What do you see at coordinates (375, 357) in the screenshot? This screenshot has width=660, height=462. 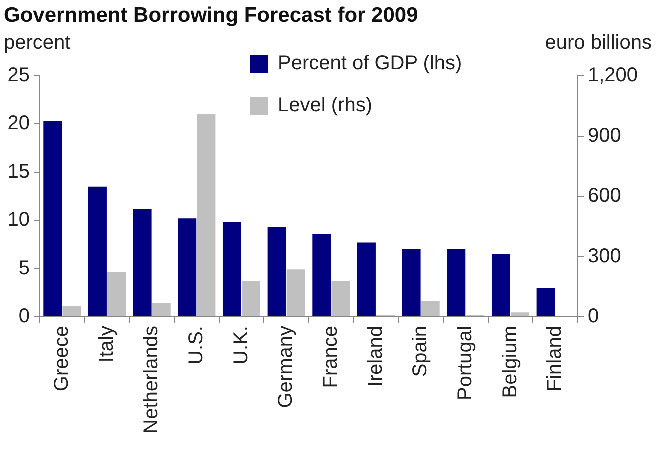 I see `x-tick-label: Ireland` at bounding box center [375, 357].